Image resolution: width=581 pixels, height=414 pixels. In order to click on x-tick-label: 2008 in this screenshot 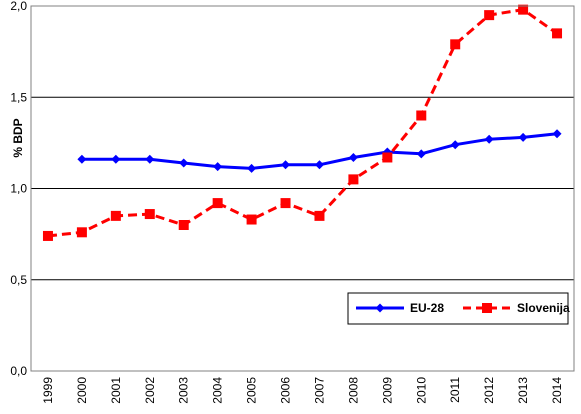, I will do `click(353, 390)`.